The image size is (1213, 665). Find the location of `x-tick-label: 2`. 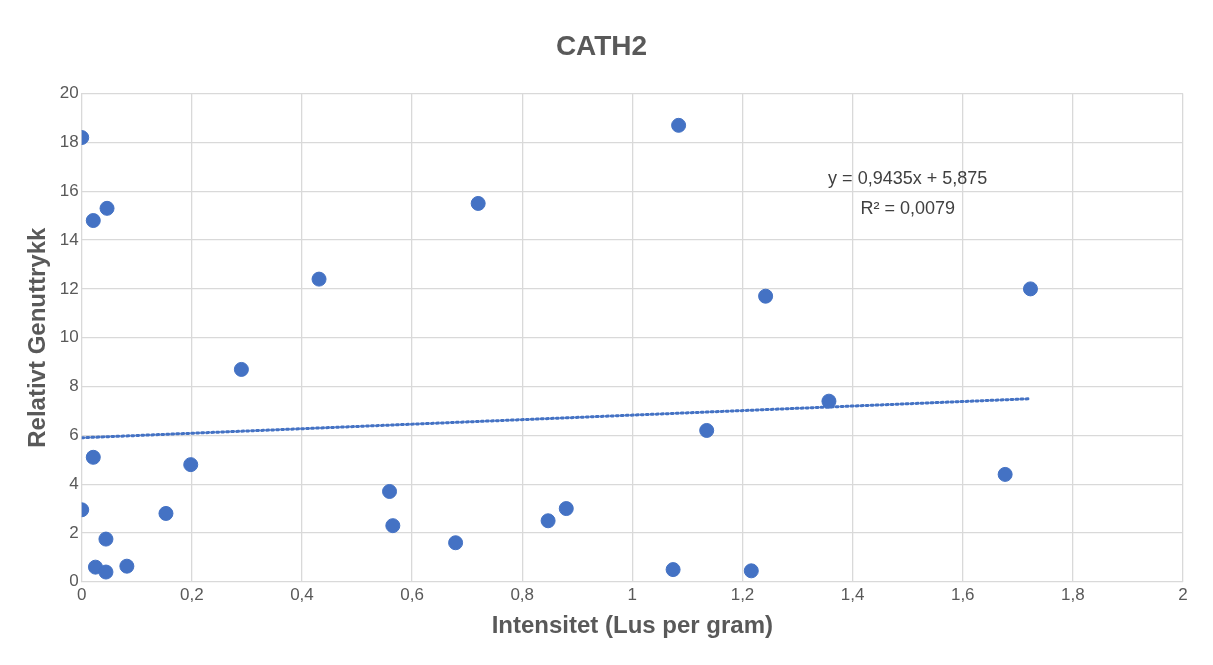

x-tick-label: 2 is located at coordinates (1183, 594).